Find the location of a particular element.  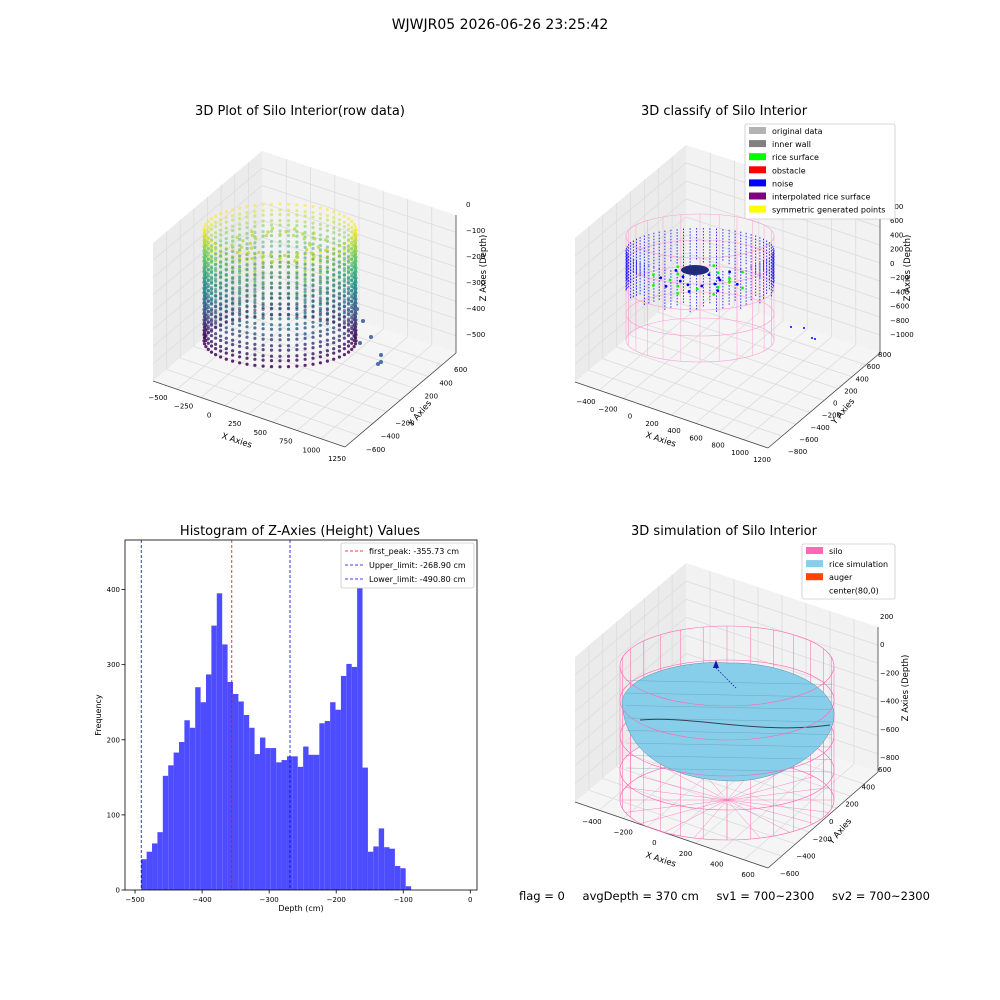

grid-line is located at coordinates (317, 356).